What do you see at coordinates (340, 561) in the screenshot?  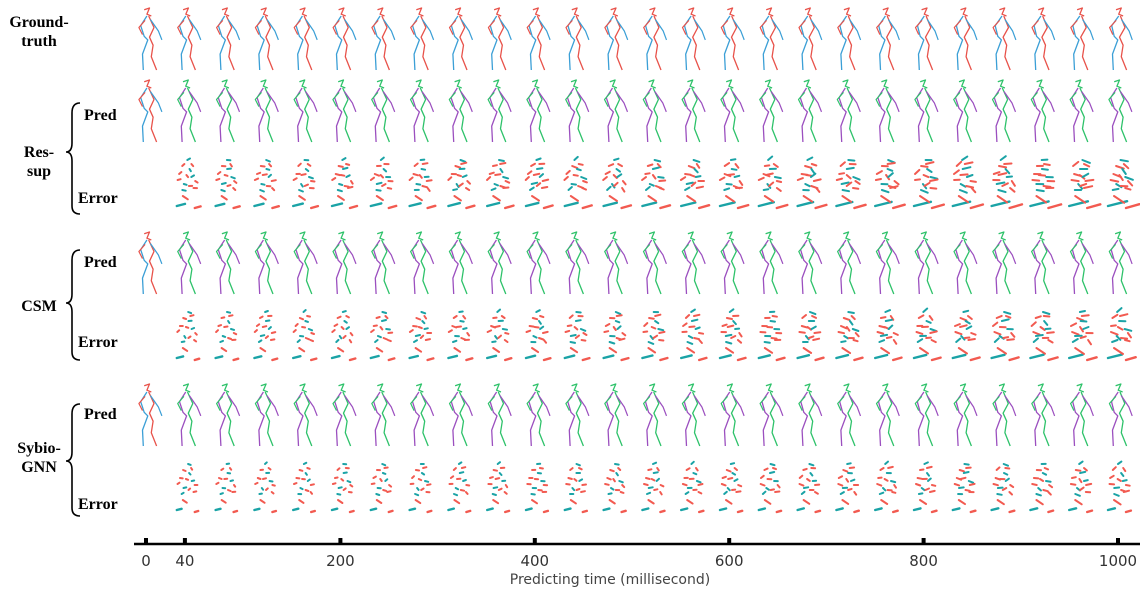 I see `time-axis-tick-label: 200` at bounding box center [340, 561].